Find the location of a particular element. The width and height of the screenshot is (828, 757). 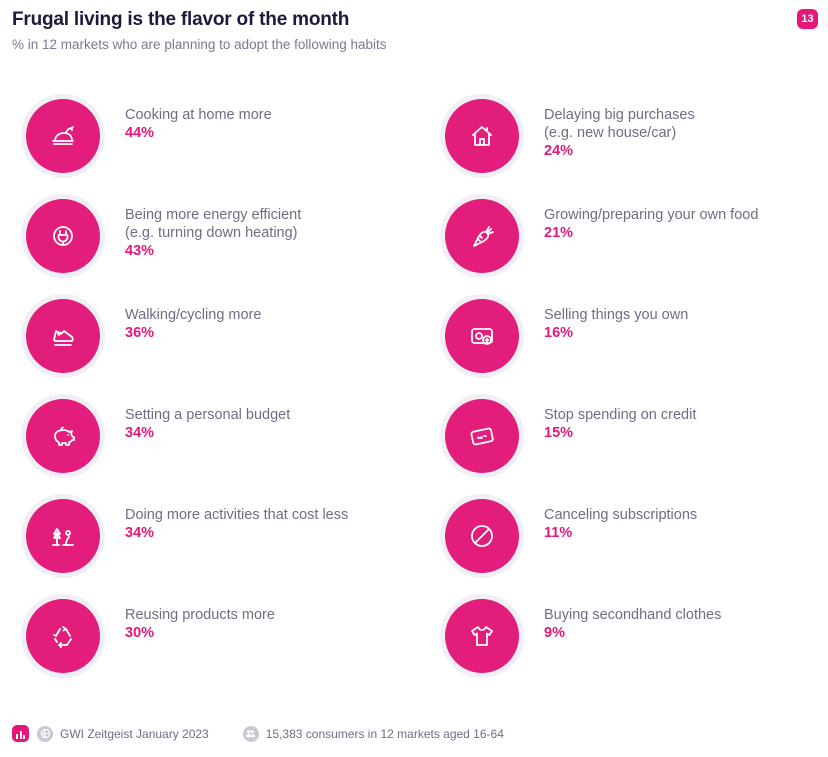

habit-value: 16% is located at coordinates (559, 333).